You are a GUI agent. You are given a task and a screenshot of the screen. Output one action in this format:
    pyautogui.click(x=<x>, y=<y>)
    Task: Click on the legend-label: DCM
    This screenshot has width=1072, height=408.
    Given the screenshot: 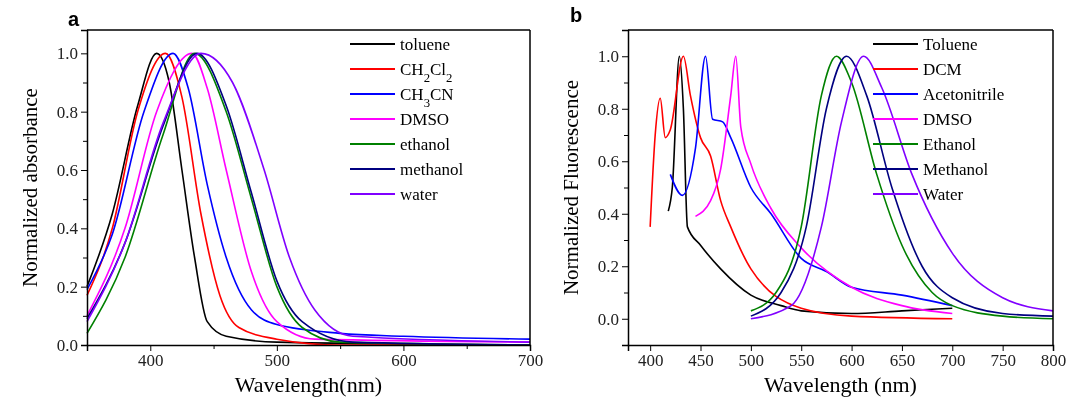 What is the action you would take?
    pyautogui.click(x=942, y=69)
    